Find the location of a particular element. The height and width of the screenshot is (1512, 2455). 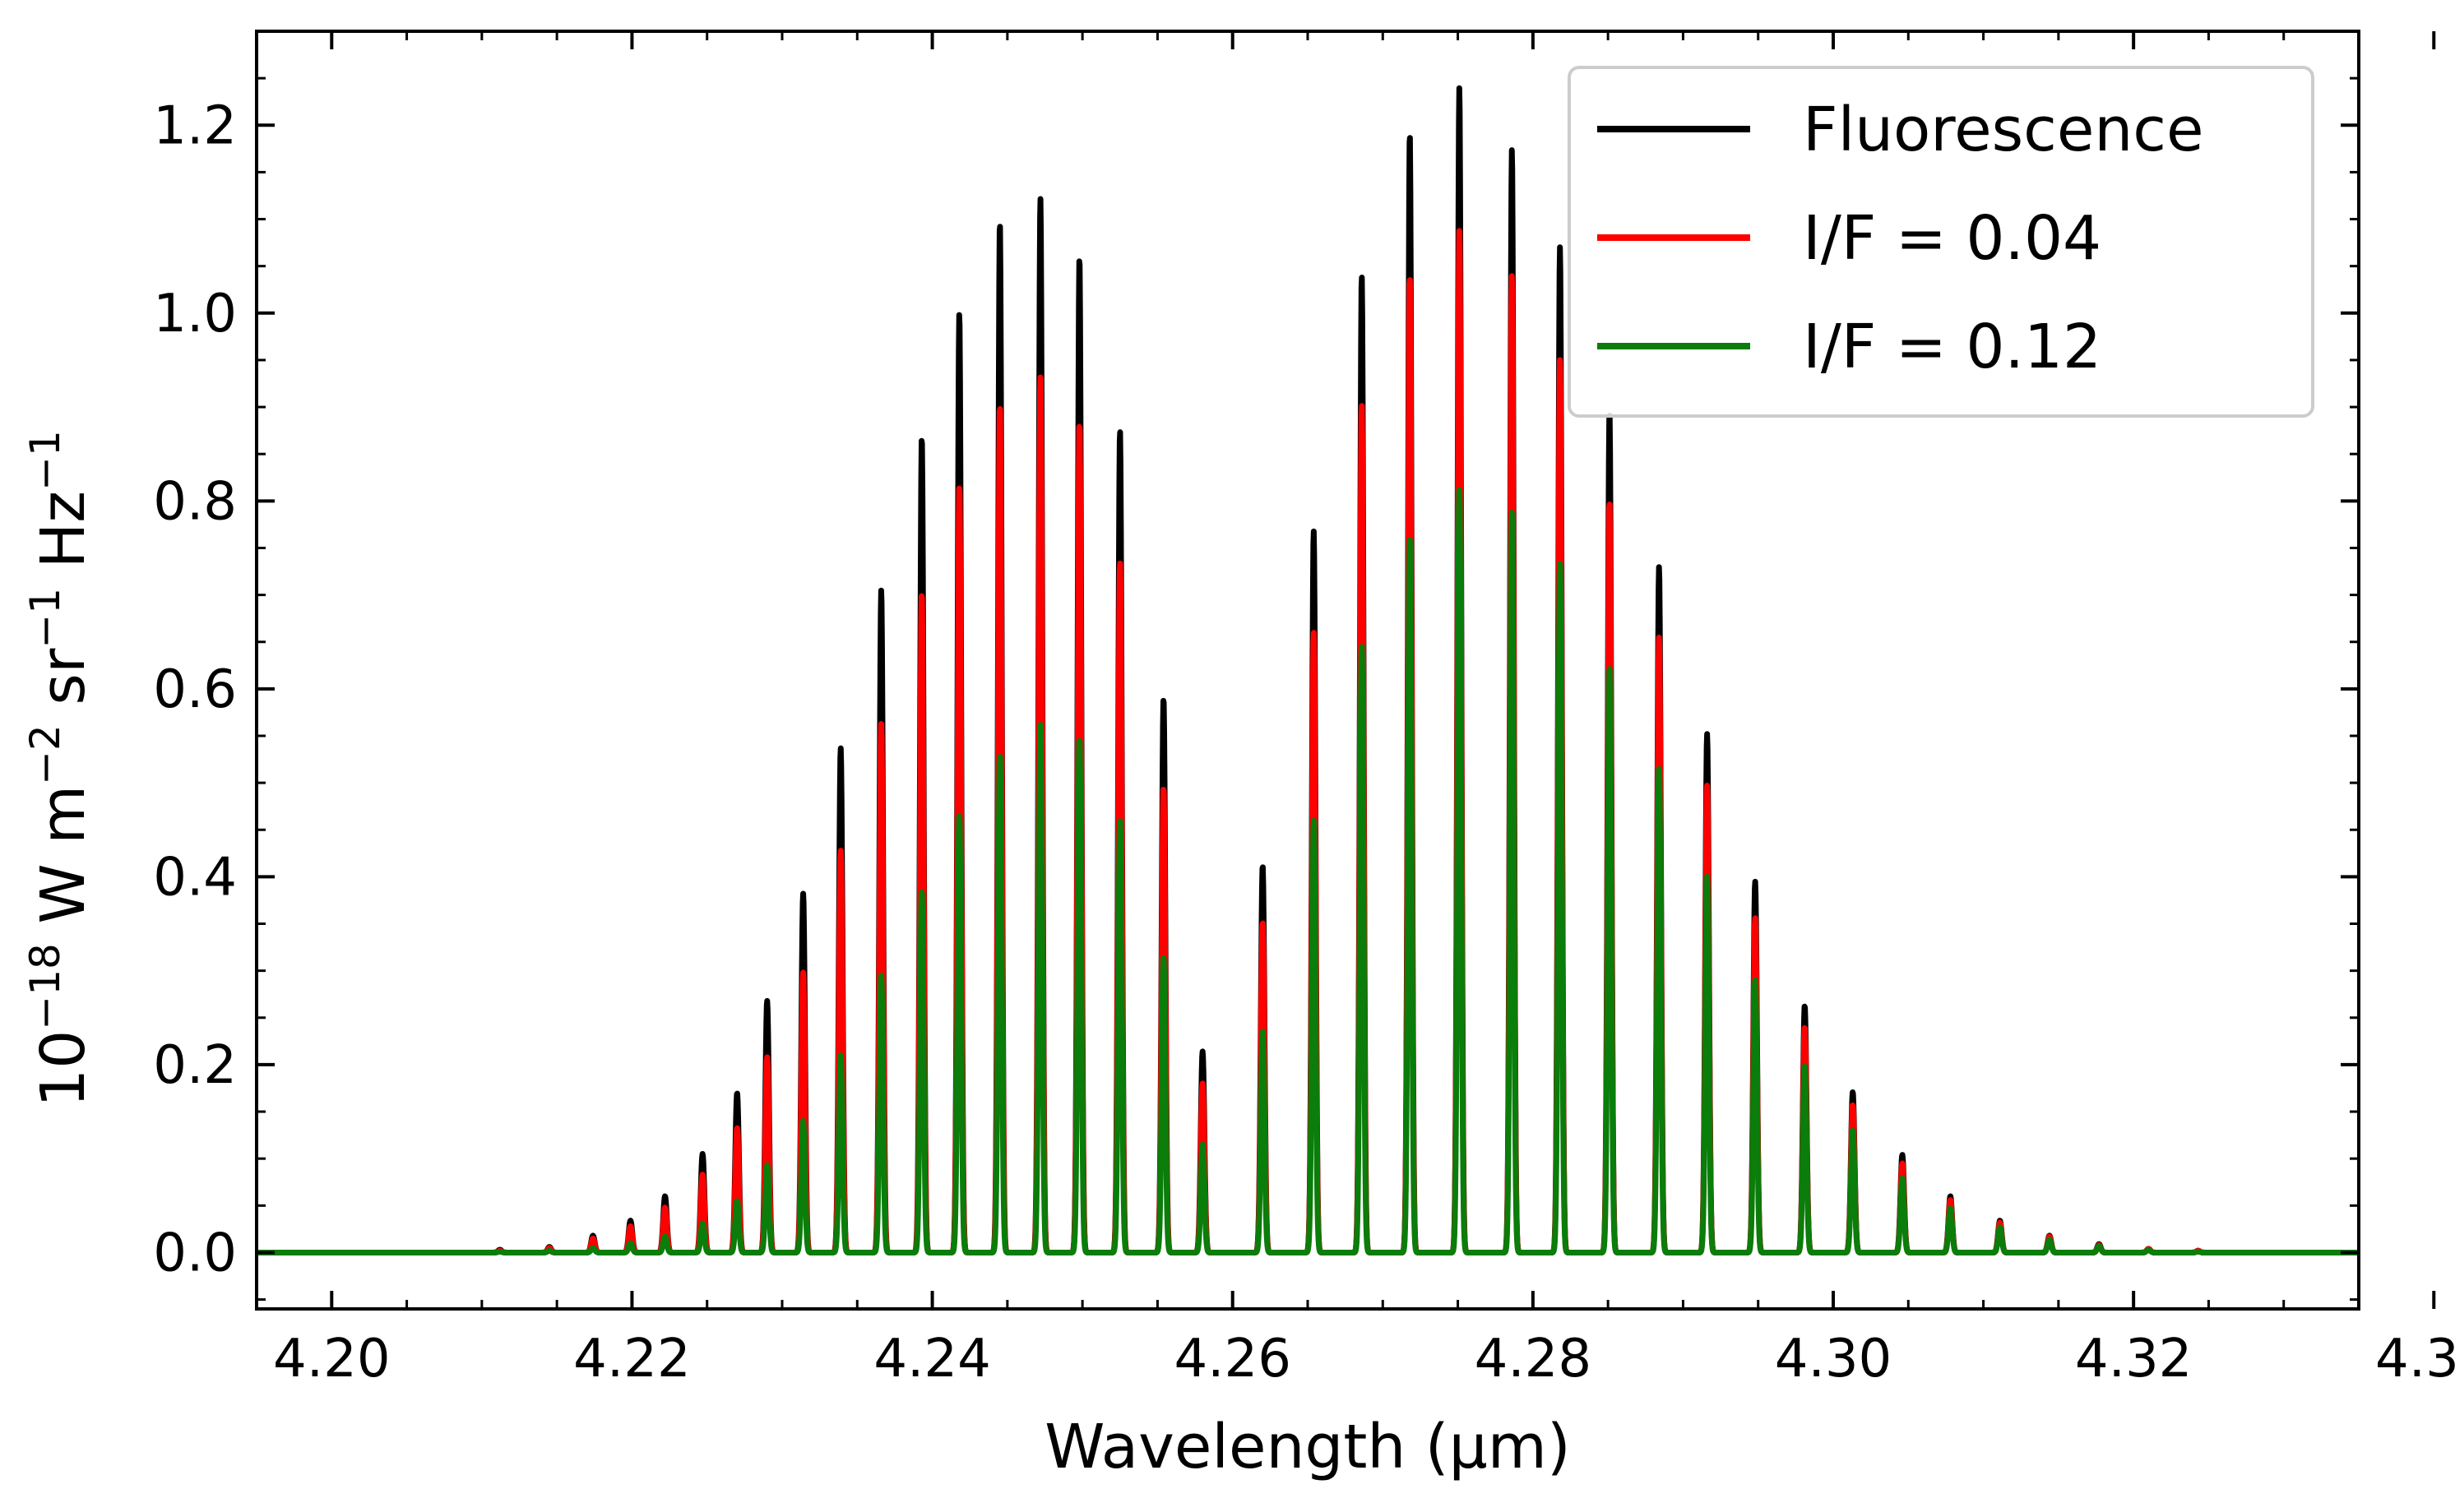

y-tick-label: 0.4 is located at coordinates (195, 877).